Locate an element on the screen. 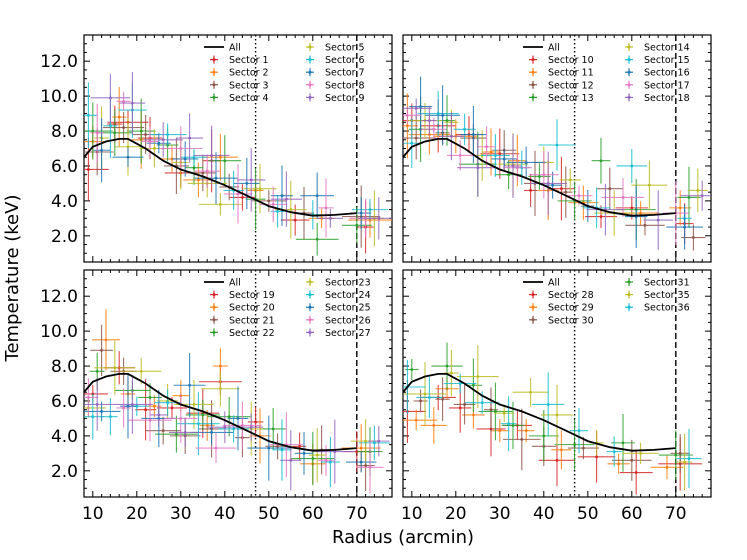 The image size is (747, 560). legend-label: Sector 22 is located at coordinates (252, 333).